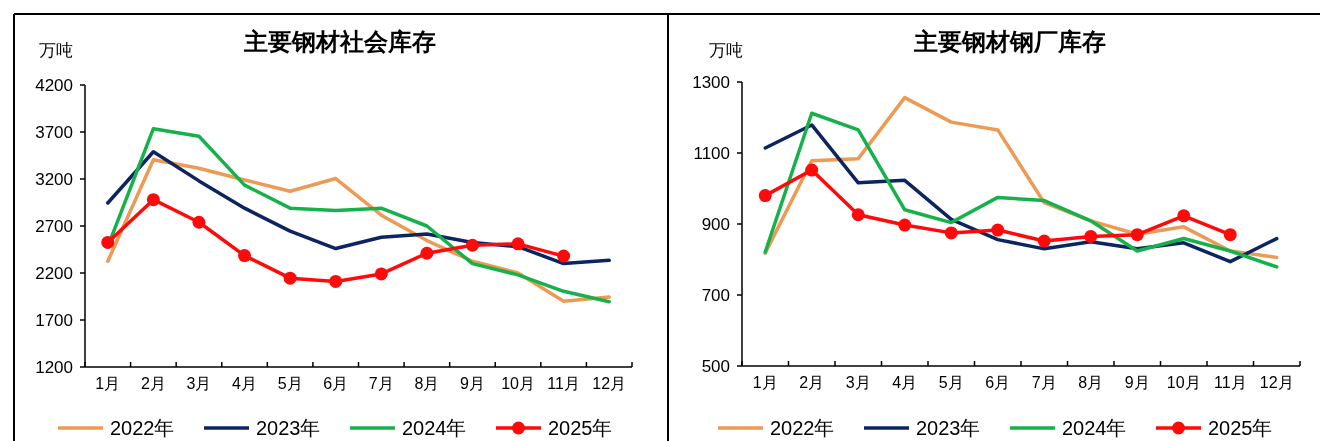 Image resolution: width=1320 pixels, height=441 pixels. Describe the element at coordinates (715, 224) in the screenshot. I see `y-tick-label: 900` at that location.